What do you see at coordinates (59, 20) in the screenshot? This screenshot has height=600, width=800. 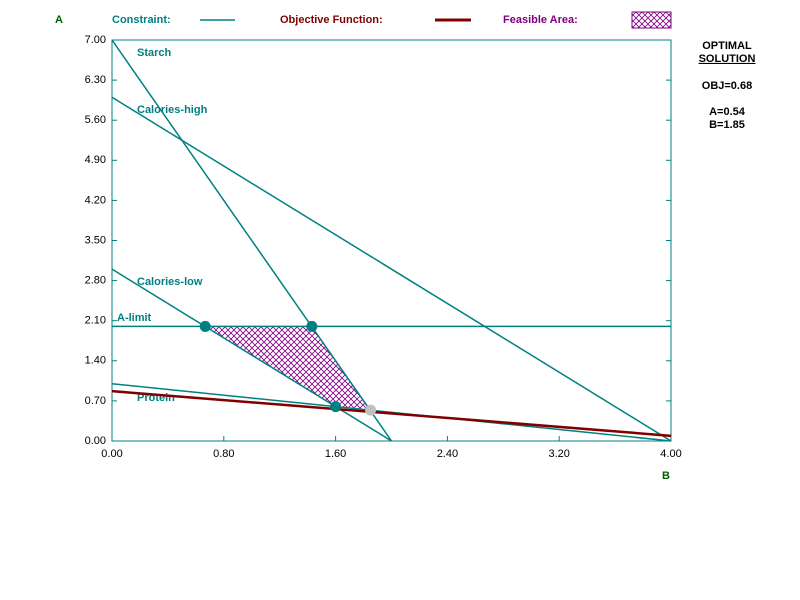 I see `y-axis-label: A` at bounding box center [59, 20].